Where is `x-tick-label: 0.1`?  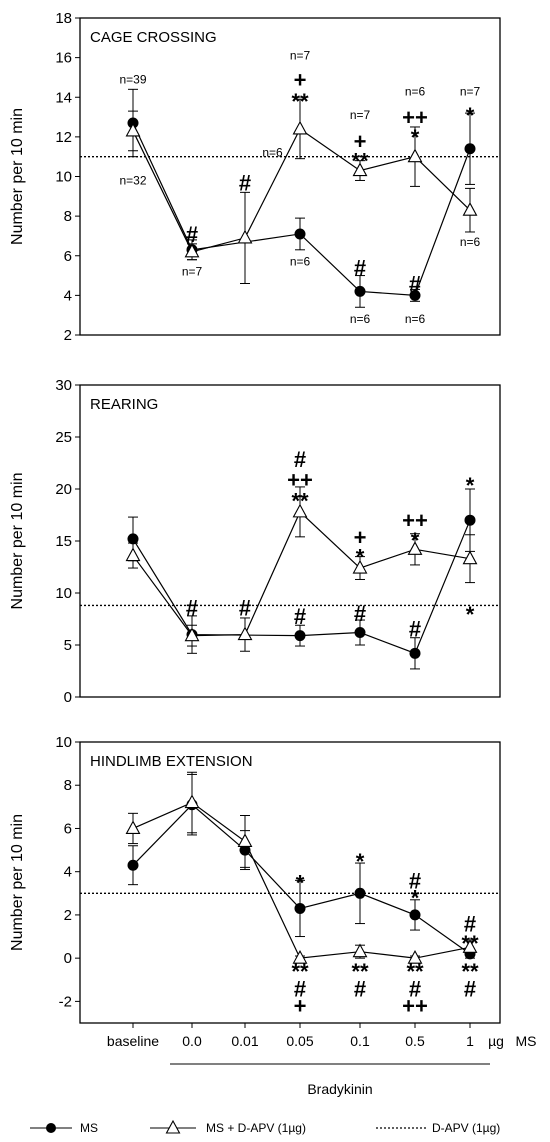
x-tick-label: 0.1 is located at coordinates (360, 1041).